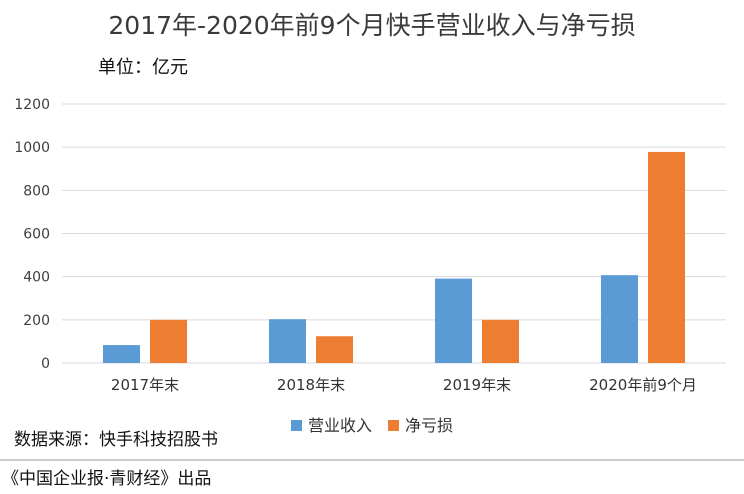 This screenshot has width=744, height=494. Describe the element at coordinates (32, 105) in the screenshot. I see `y-tick-label: 1200` at that location.